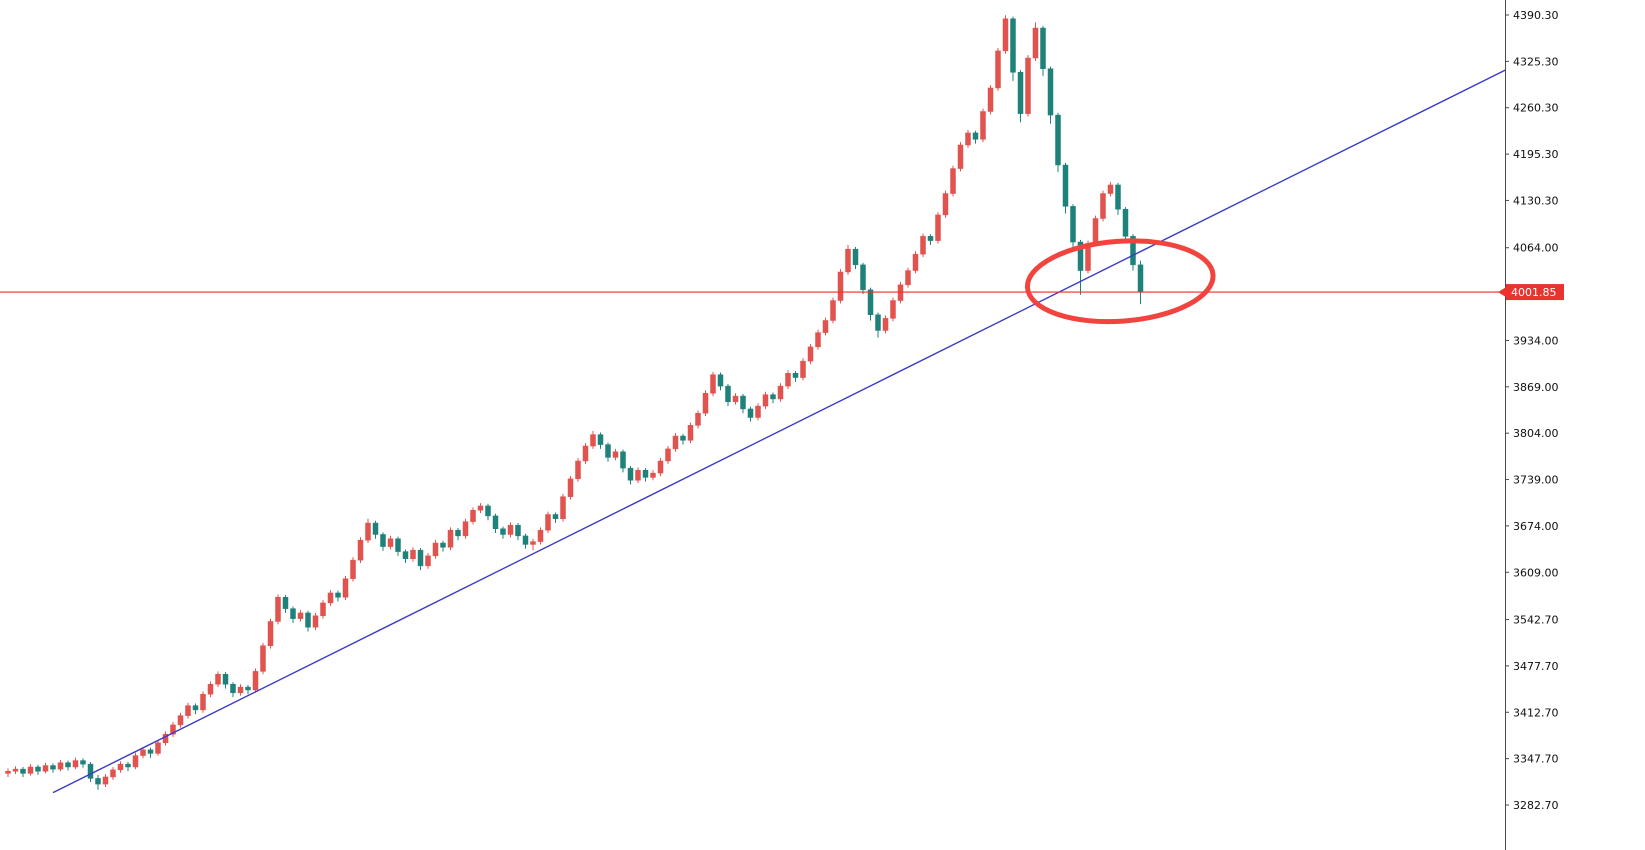  I want to click on axis-label: 4390.30, so click(1536, 15).